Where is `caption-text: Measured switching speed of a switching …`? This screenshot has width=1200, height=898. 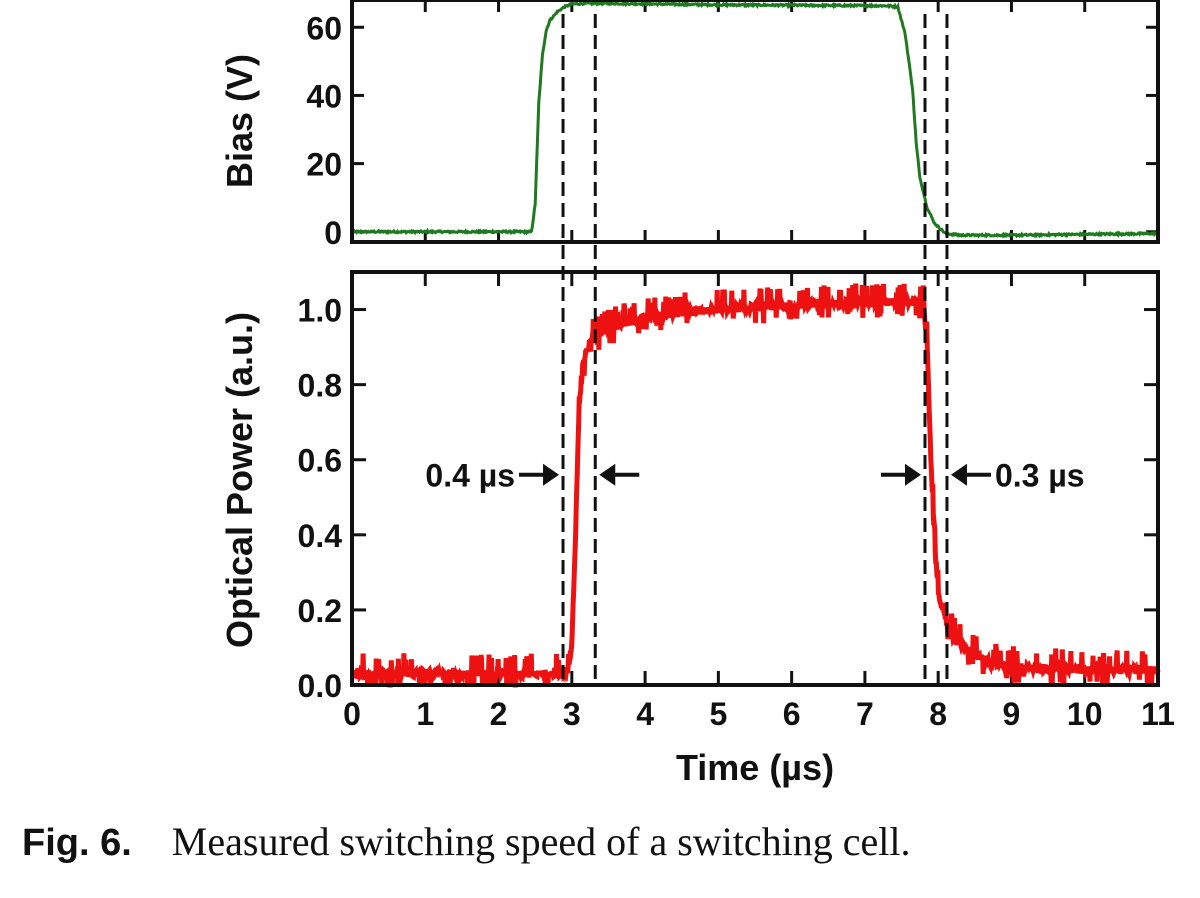 caption-text: Measured switching speed of a switching … is located at coordinates (541, 841).